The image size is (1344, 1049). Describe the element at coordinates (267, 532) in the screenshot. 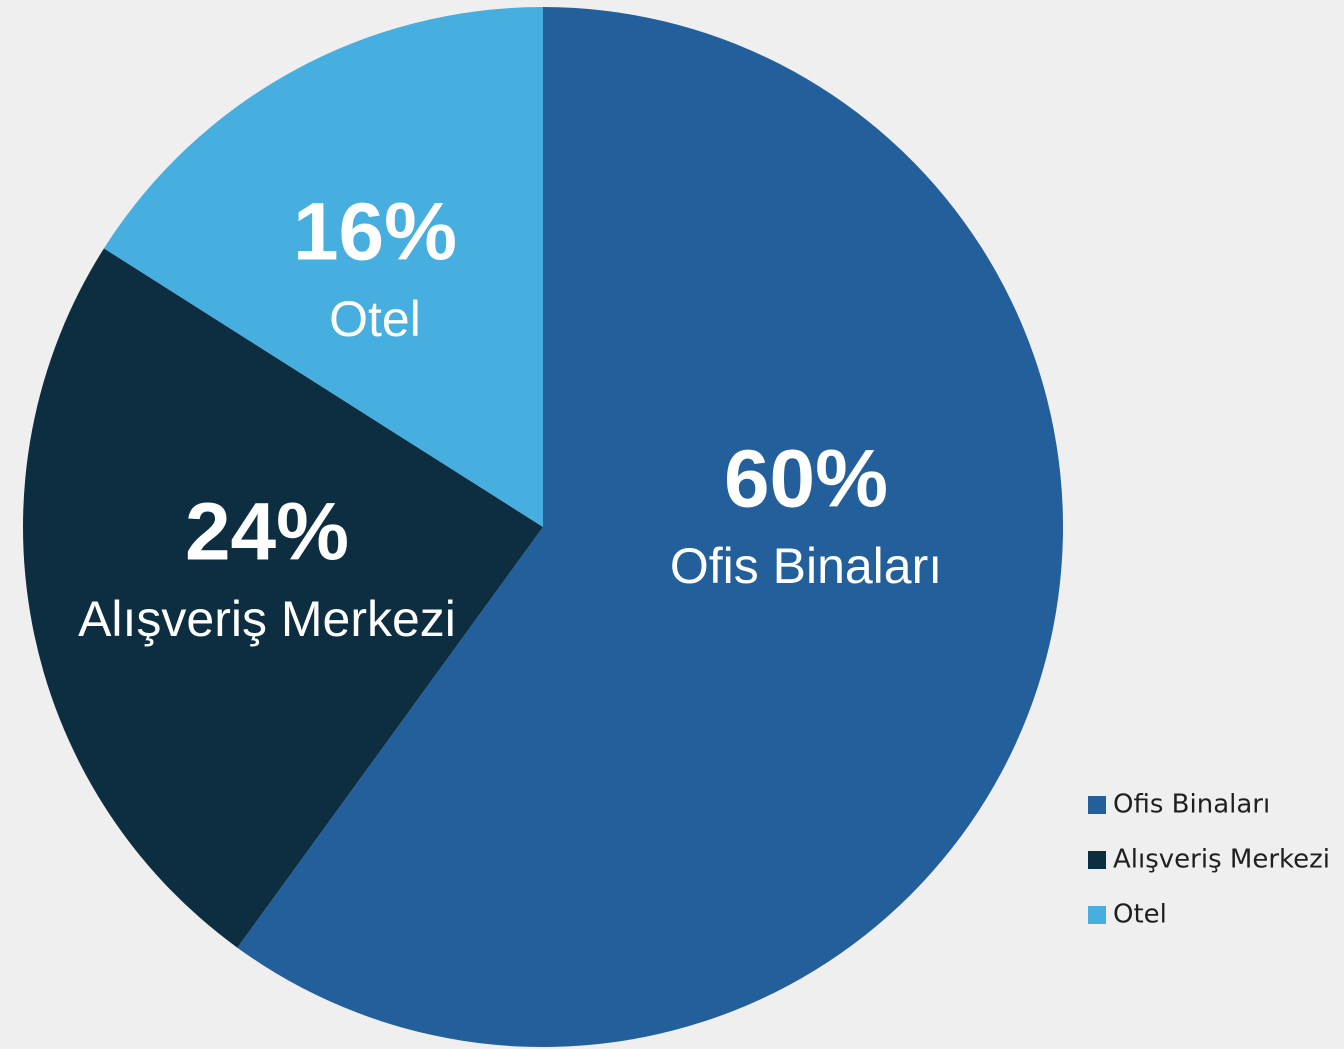

I see `data-label: 24%` at that location.